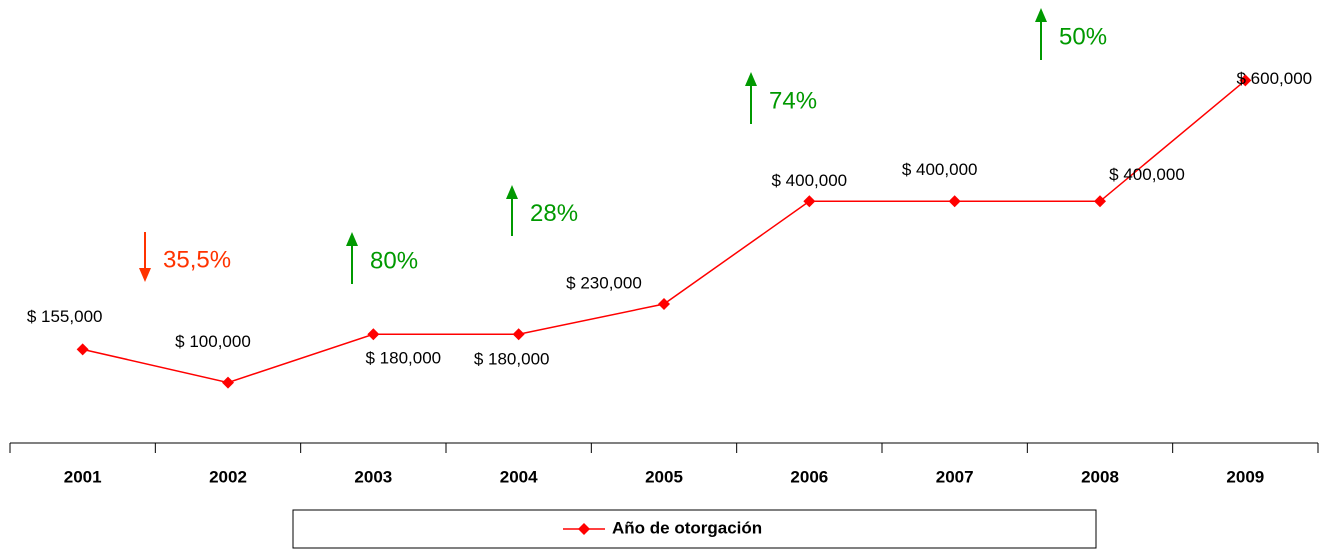 This screenshot has width=1327, height=550. What do you see at coordinates (373, 476) in the screenshot?
I see `x-tick-label: 2003` at bounding box center [373, 476].